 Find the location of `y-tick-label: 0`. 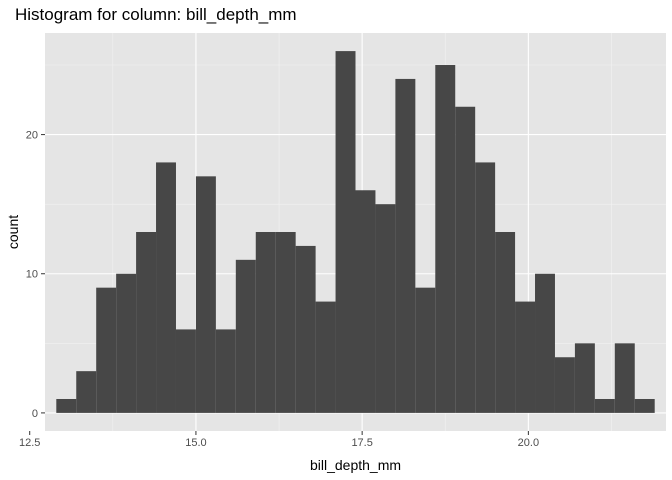

y-tick-label: 0 is located at coordinates (35, 414).